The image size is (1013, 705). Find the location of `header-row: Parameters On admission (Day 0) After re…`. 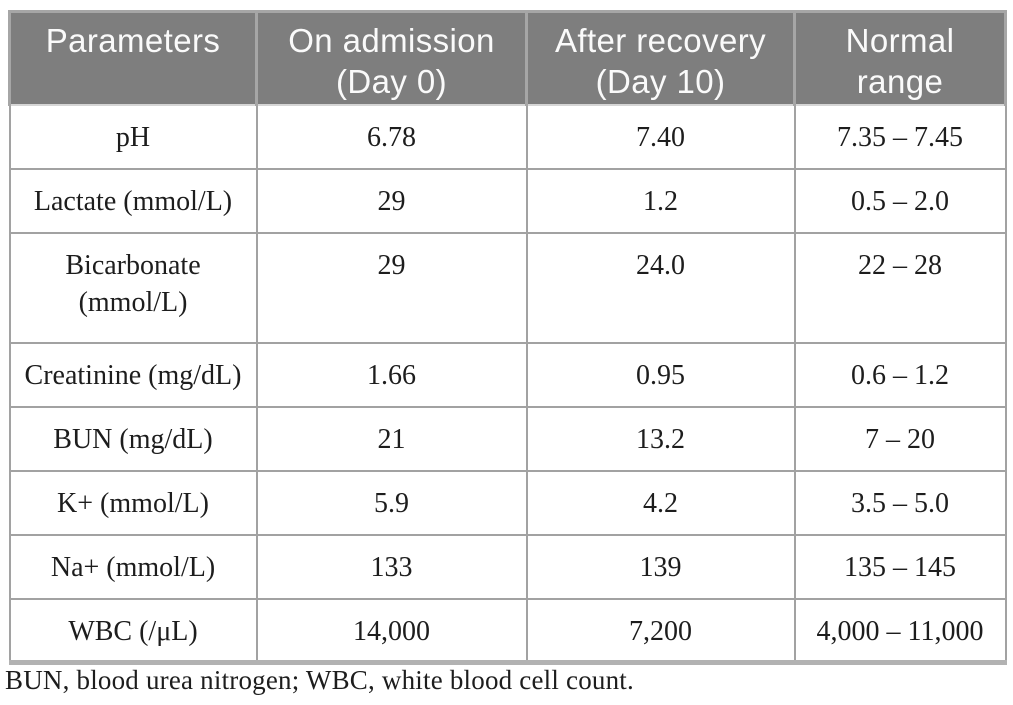

header-row: Parameters On admission (Day 0) After re… is located at coordinates (507, 58).